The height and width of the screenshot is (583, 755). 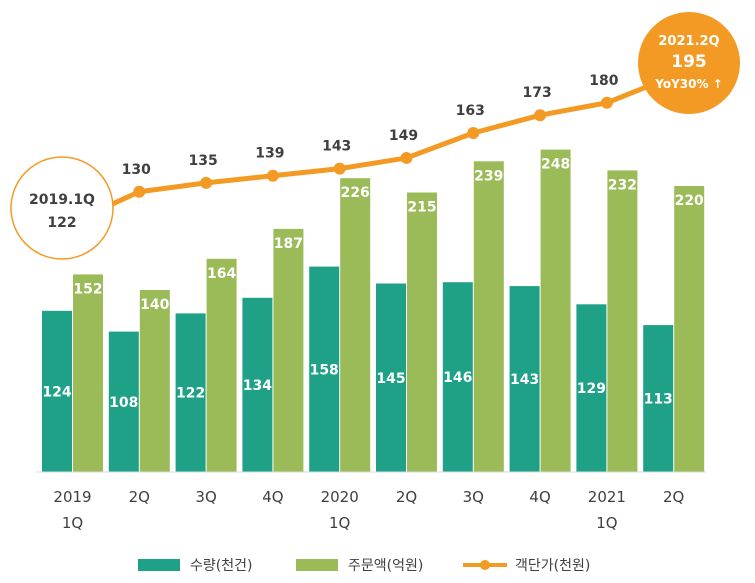 What do you see at coordinates (87, 289) in the screenshot?
I see `bar-amount-label-0: 152` at bounding box center [87, 289].